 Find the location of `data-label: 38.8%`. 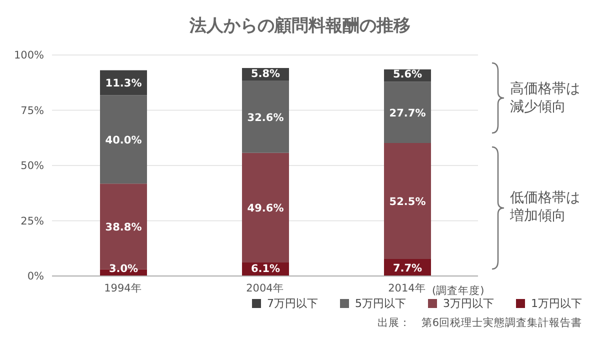

data-label: 38.8% is located at coordinates (123, 227).